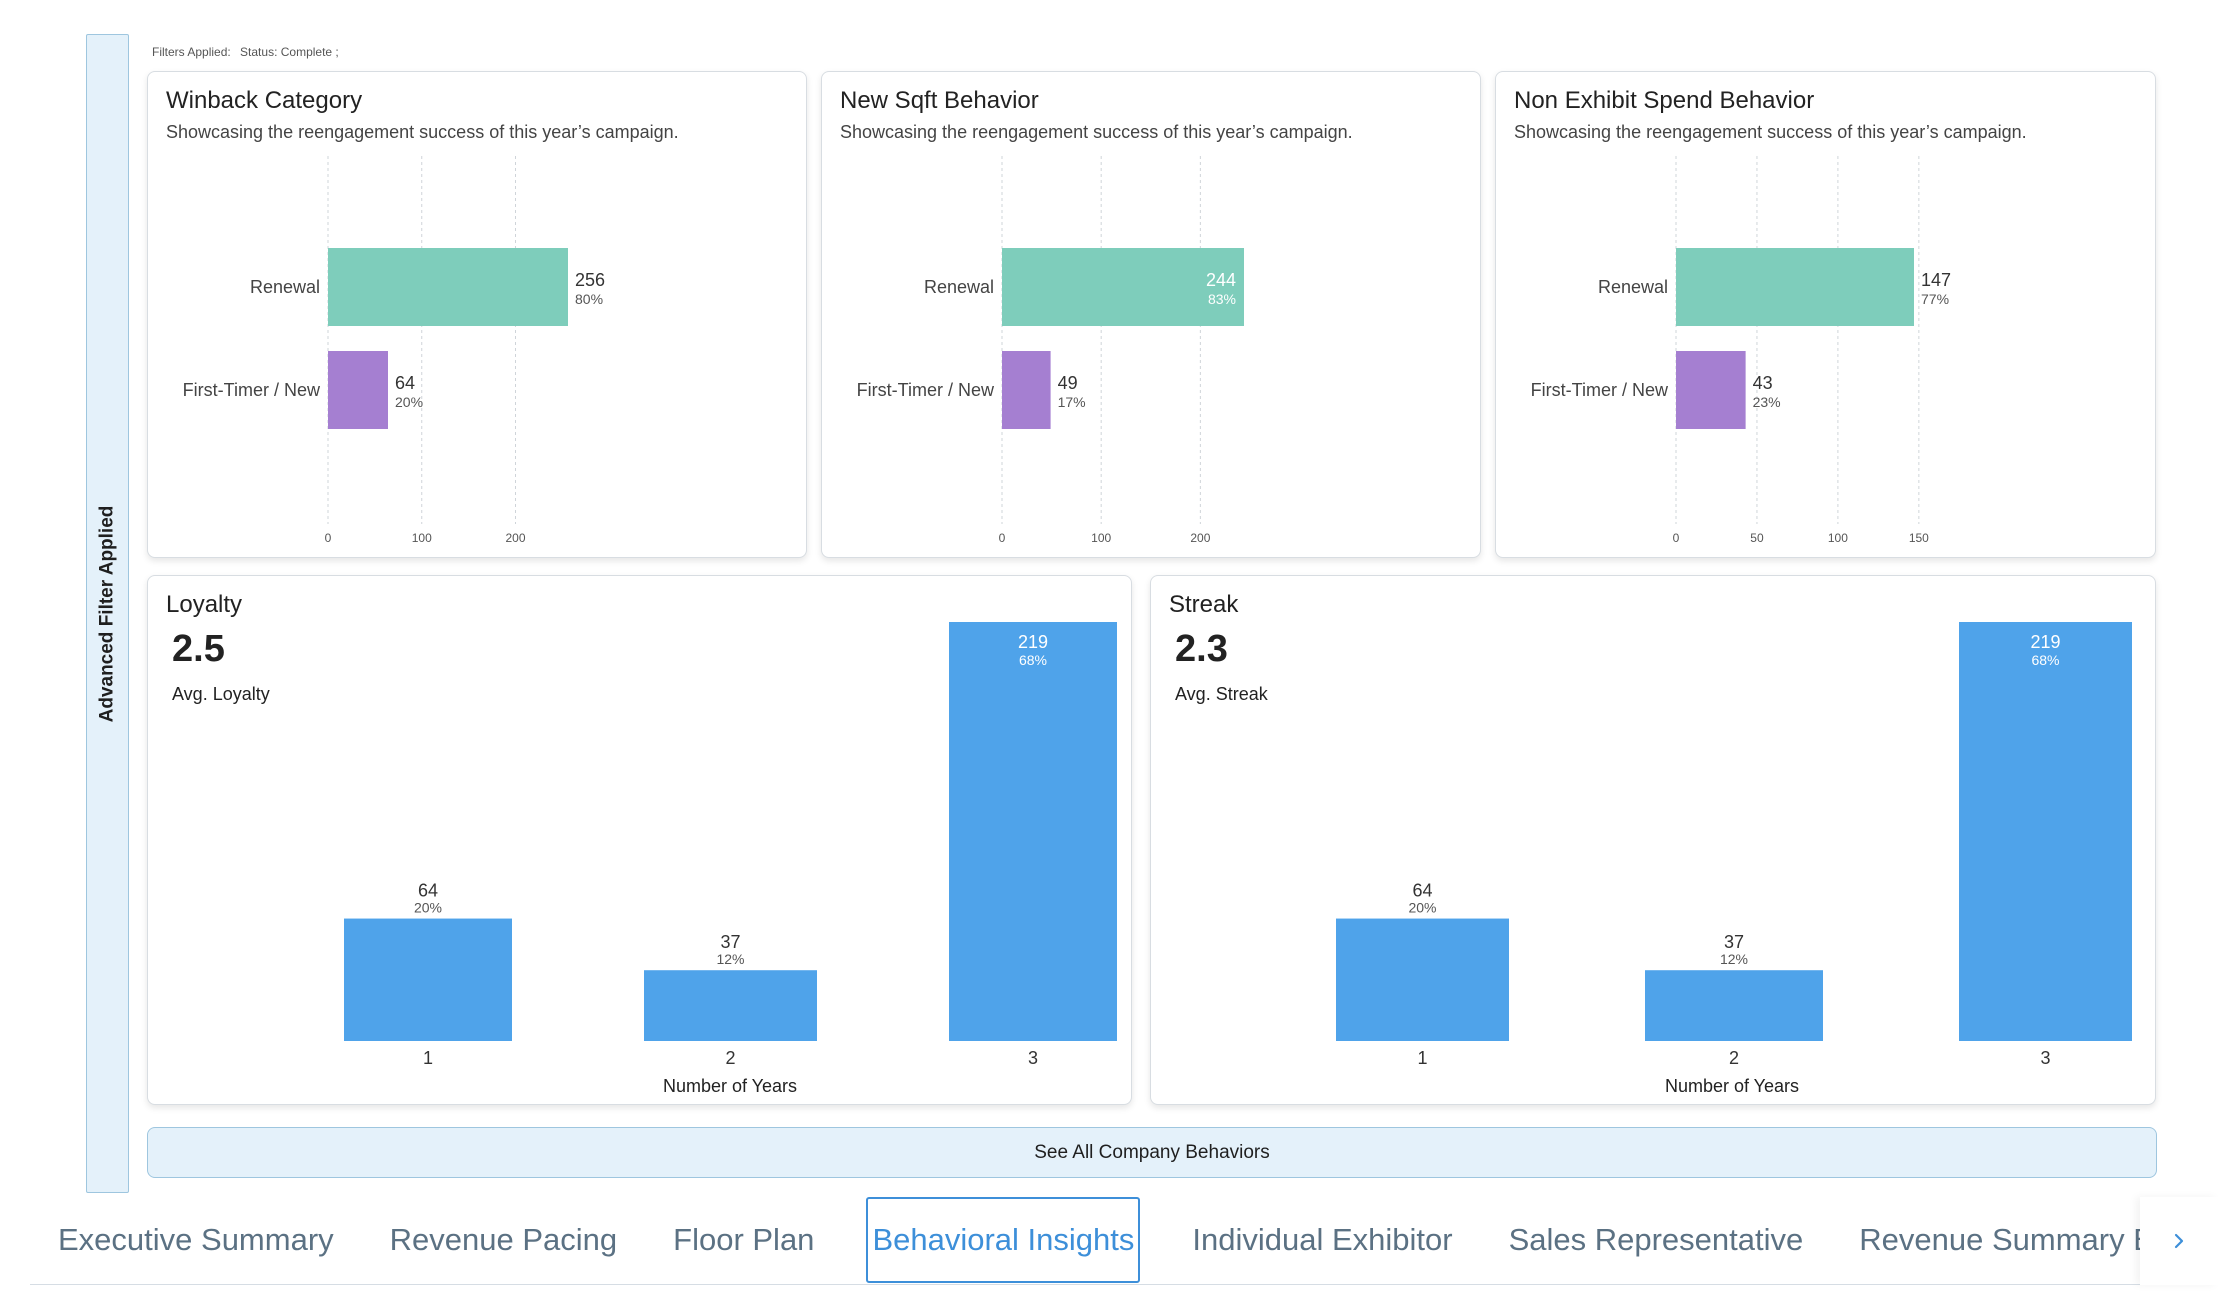 The image size is (2218, 1308). What do you see at coordinates (289, 52) in the screenshot?
I see `filters-applied-value: Status: Complete ;` at bounding box center [289, 52].